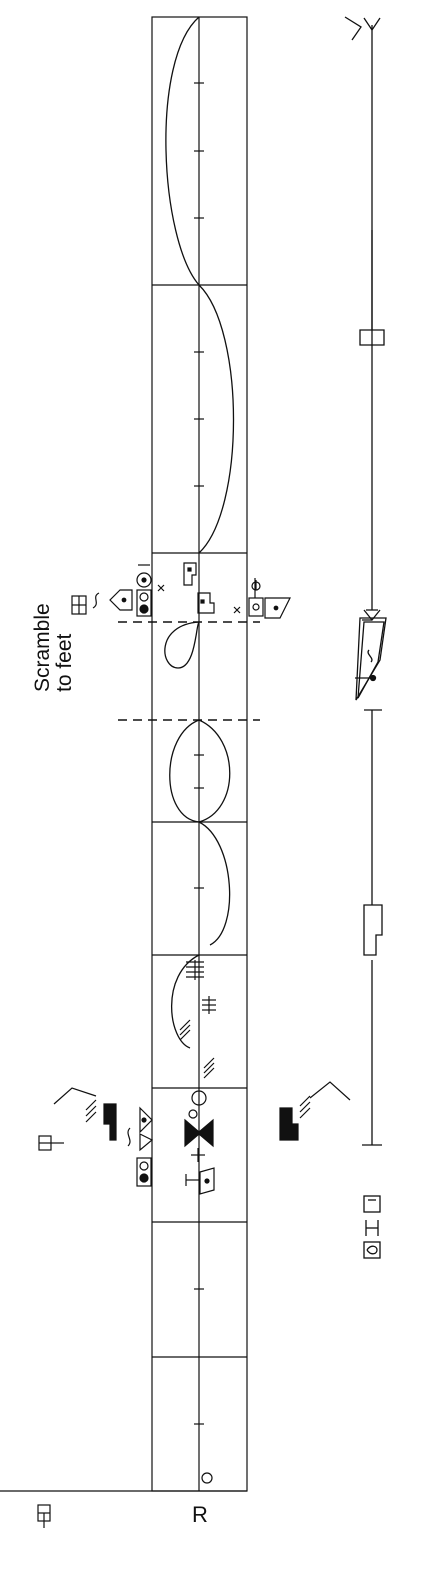 Image resolution: width=424 pixels, height=1582 pixels. Describe the element at coordinates (365, 637) in the screenshot. I see `pathway-column` at that location.